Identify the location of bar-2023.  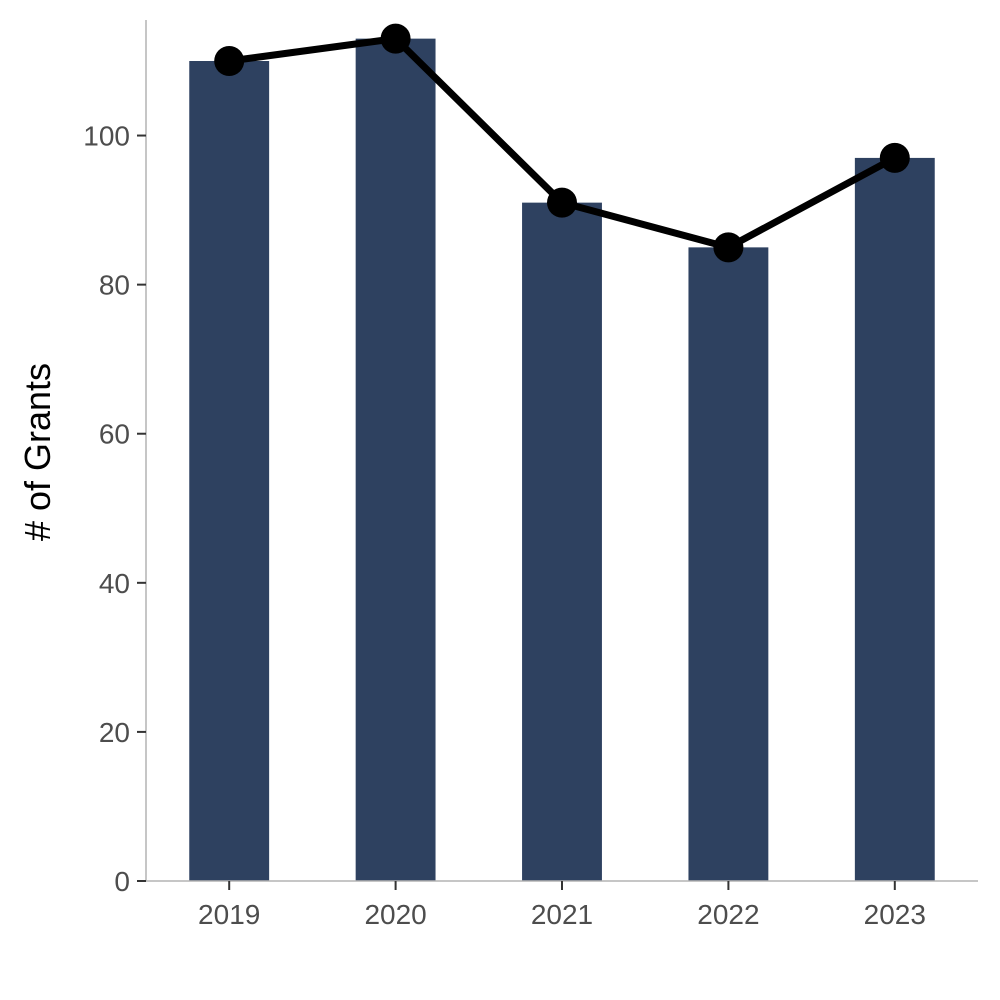
(894, 519).